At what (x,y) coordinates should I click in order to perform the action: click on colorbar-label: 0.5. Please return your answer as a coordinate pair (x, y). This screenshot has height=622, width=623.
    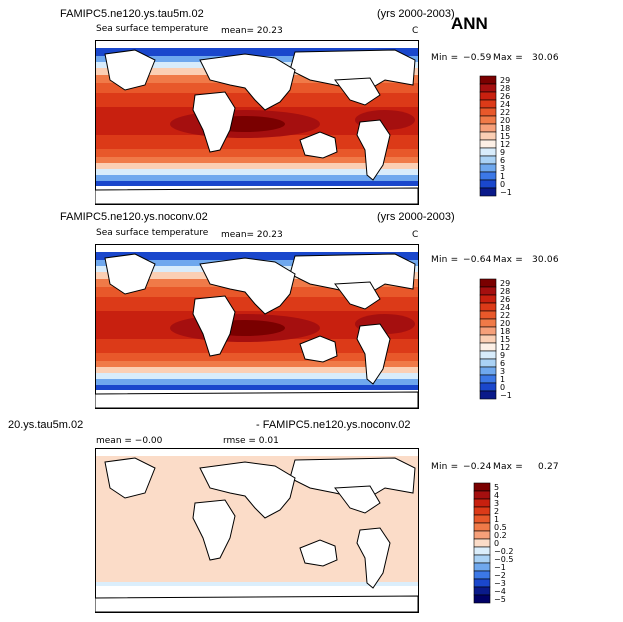
    Looking at the image, I should click on (500, 527).